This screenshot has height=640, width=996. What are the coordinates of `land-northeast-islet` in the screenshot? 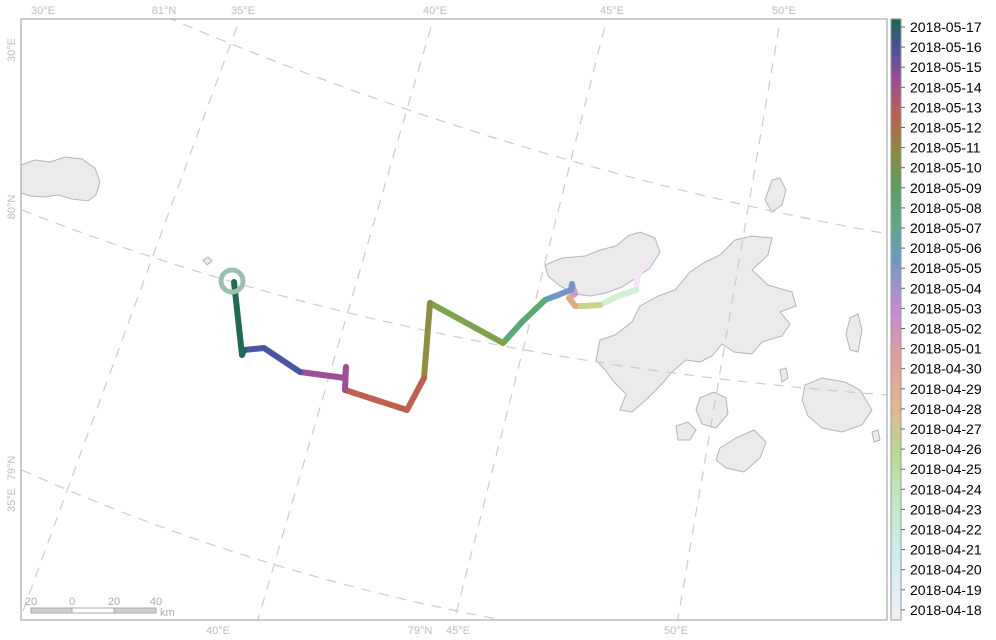 It's located at (775, 195).